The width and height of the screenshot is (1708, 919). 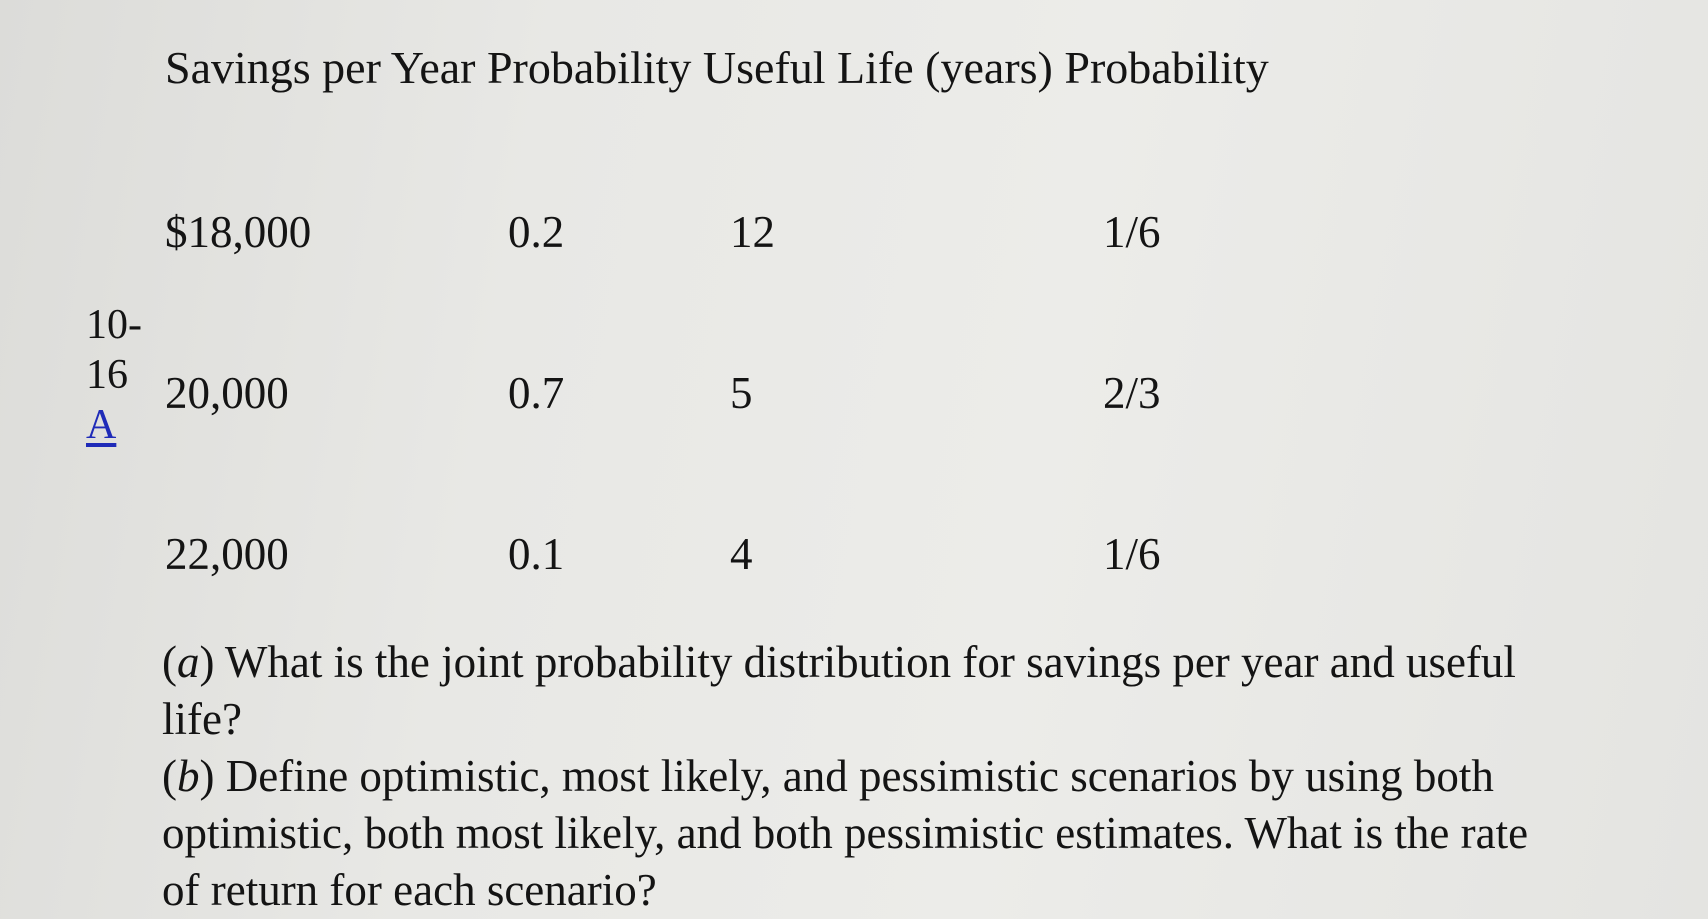 What do you see at coordinates (536, 232) in the screenshot?
I see `savings-probability-cell: 0.2` at bounding box center [536, 232].